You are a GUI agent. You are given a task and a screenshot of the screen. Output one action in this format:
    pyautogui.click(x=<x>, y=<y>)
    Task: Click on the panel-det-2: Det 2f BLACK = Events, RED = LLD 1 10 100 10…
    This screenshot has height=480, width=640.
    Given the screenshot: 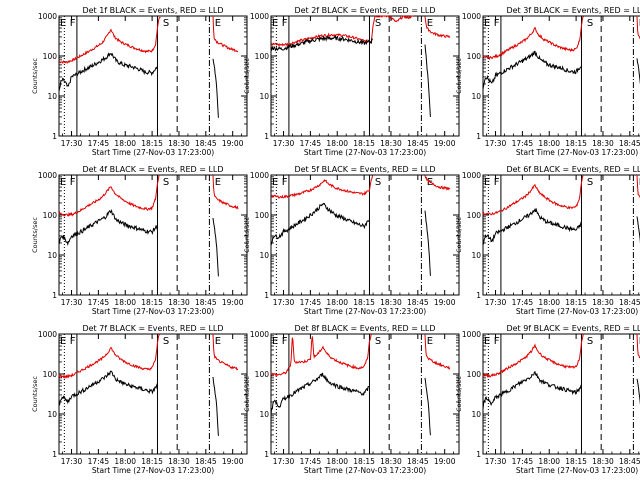 What is the action you would take?
    pyautogui.click(x=351, y=81)
    